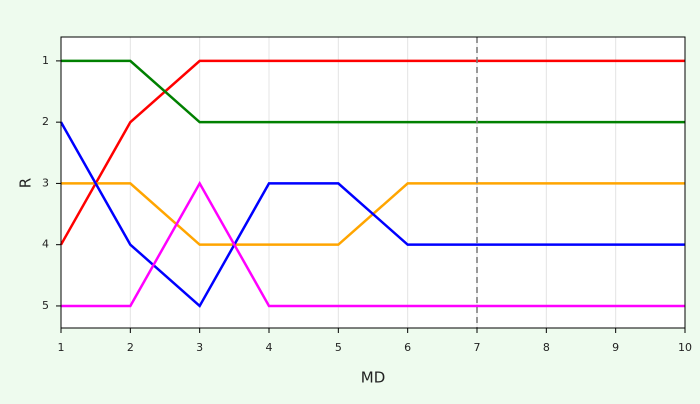 Image resolution: width=700 pixels, height=404 pixels. I want to click on x-axis-label: MD, so click(373, 378).